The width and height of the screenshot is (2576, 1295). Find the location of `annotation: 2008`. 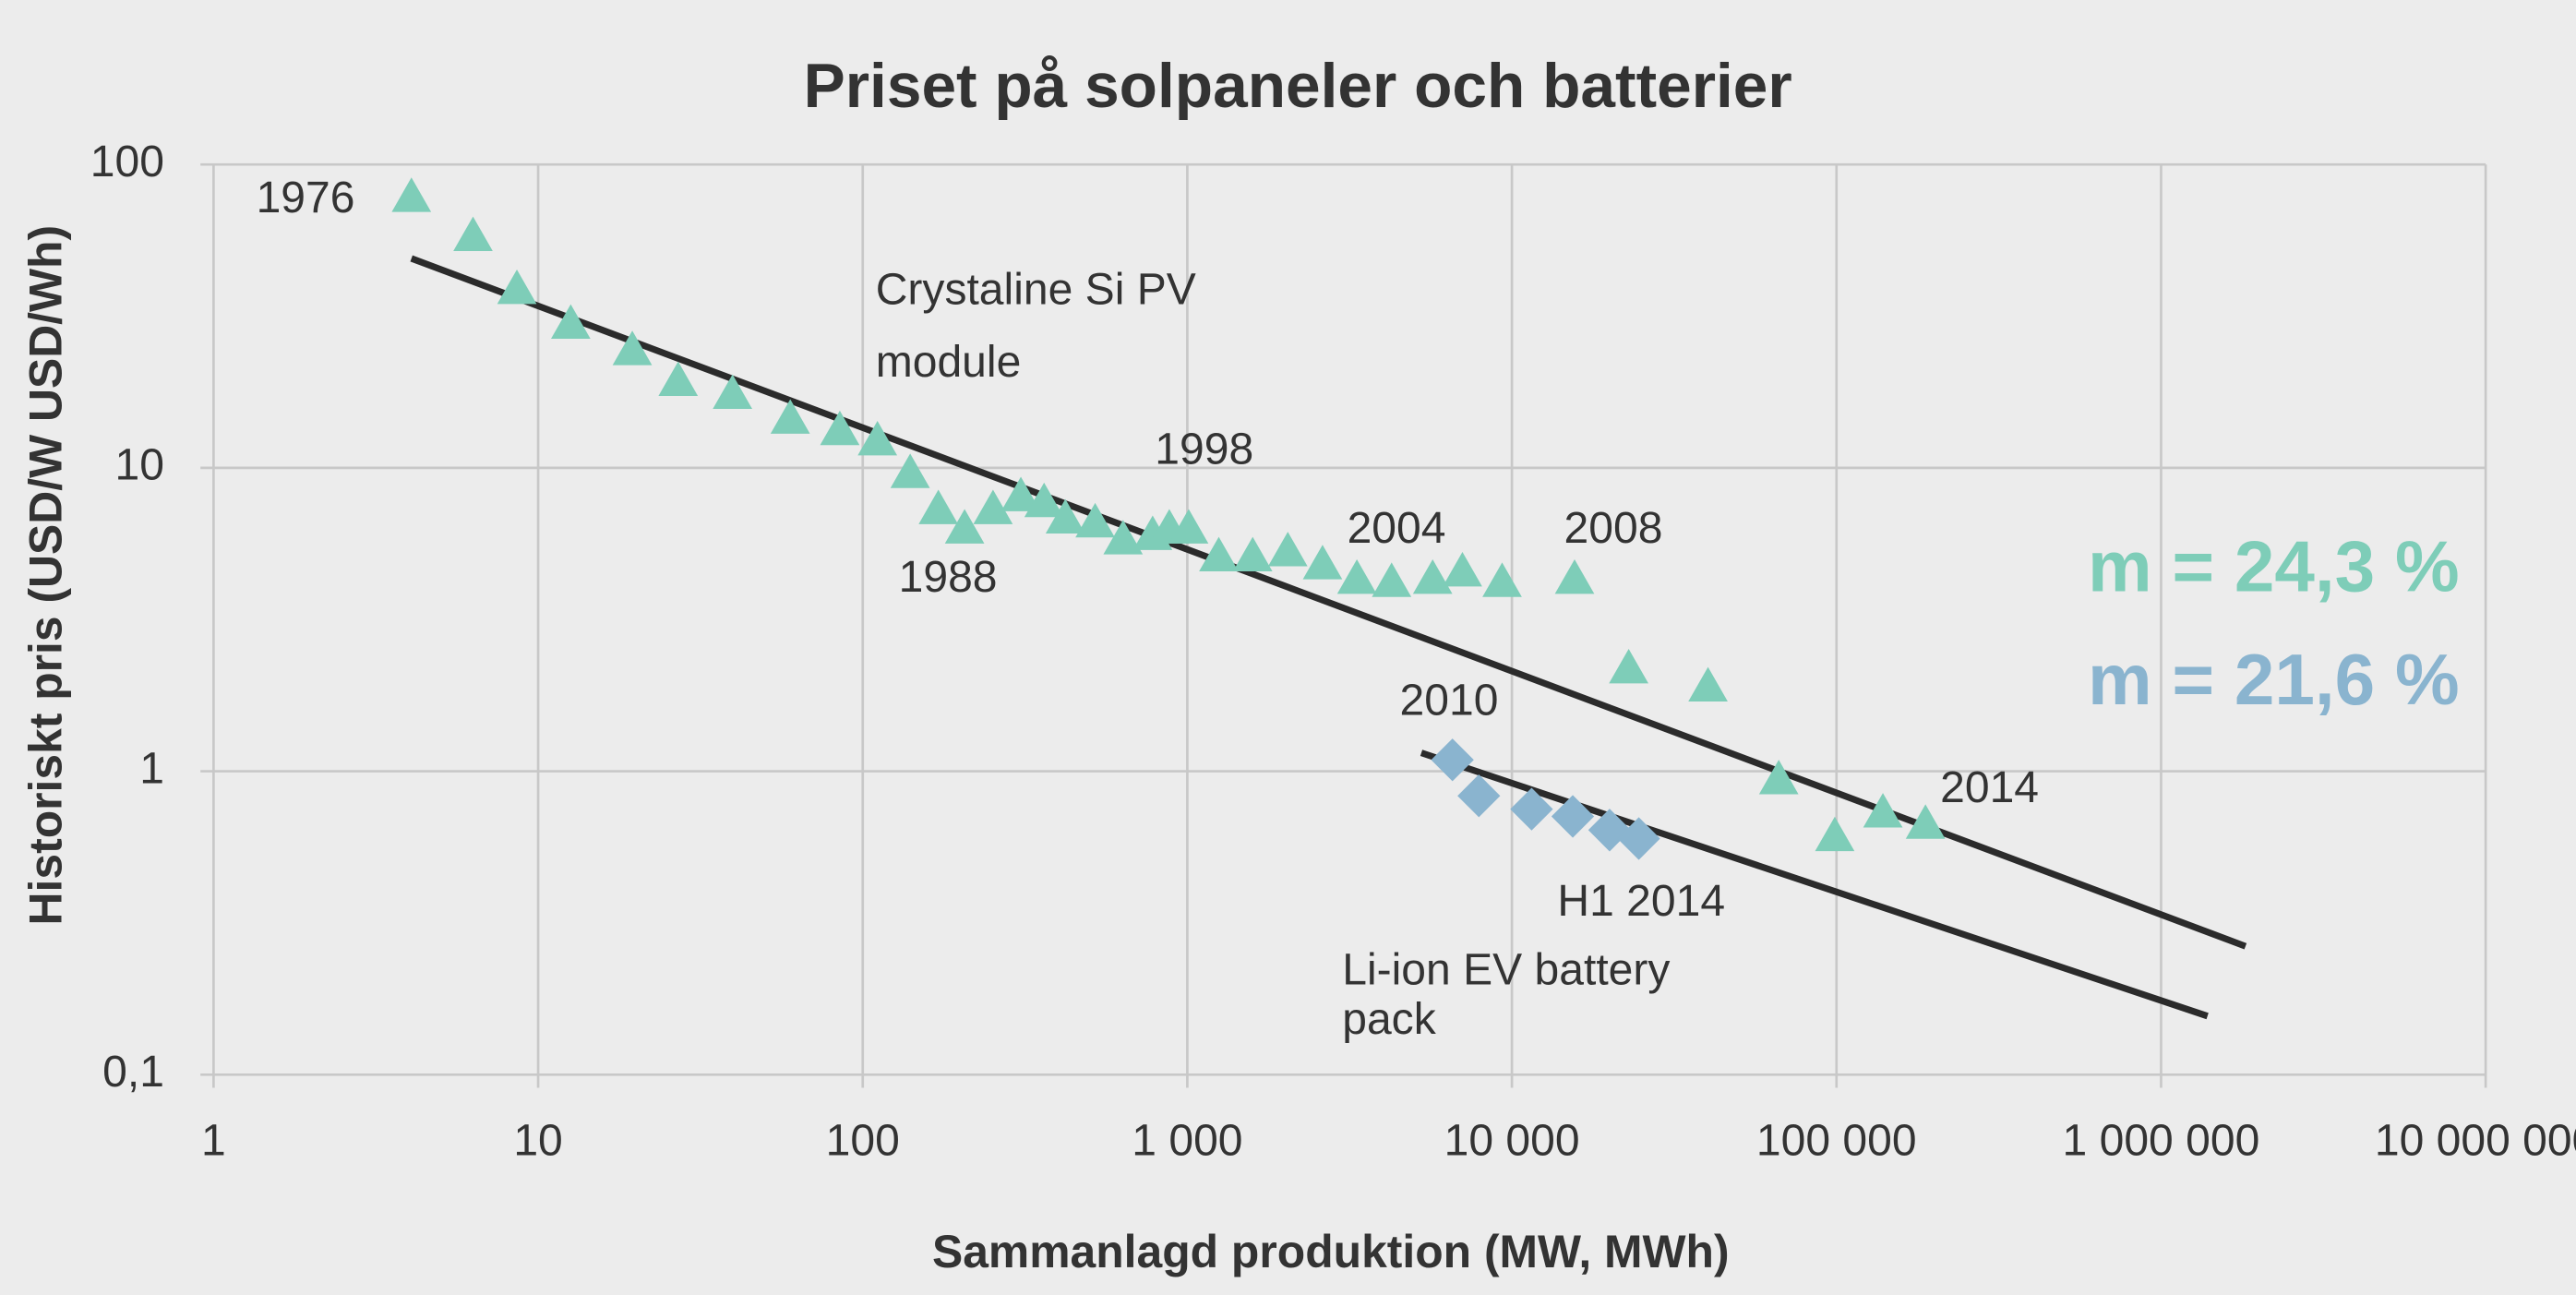

annotation: 2008 is located at coordinates (1614, 528).